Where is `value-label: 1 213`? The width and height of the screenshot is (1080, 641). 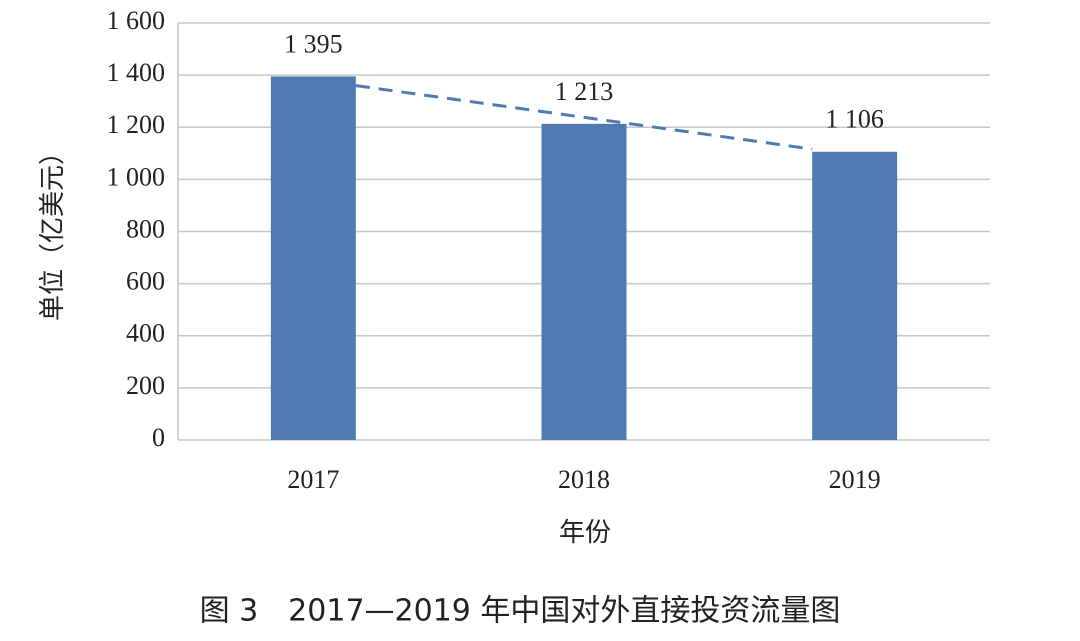
value-label: 1 213 is located at coordinates (584, 91).